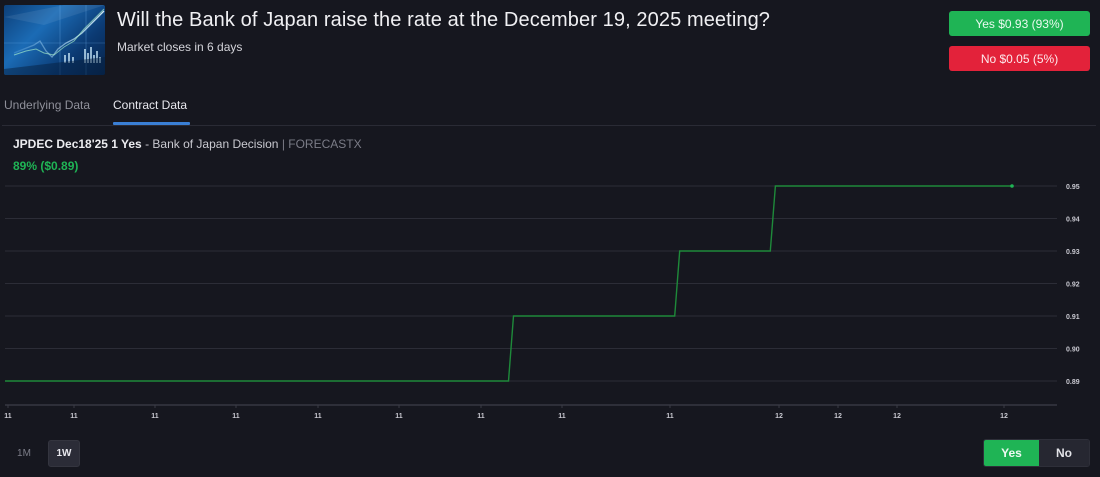 The width and height of the screenshot is (1100, 477). I want to click on contract-source: | FORECASTX, so click(320, 144).